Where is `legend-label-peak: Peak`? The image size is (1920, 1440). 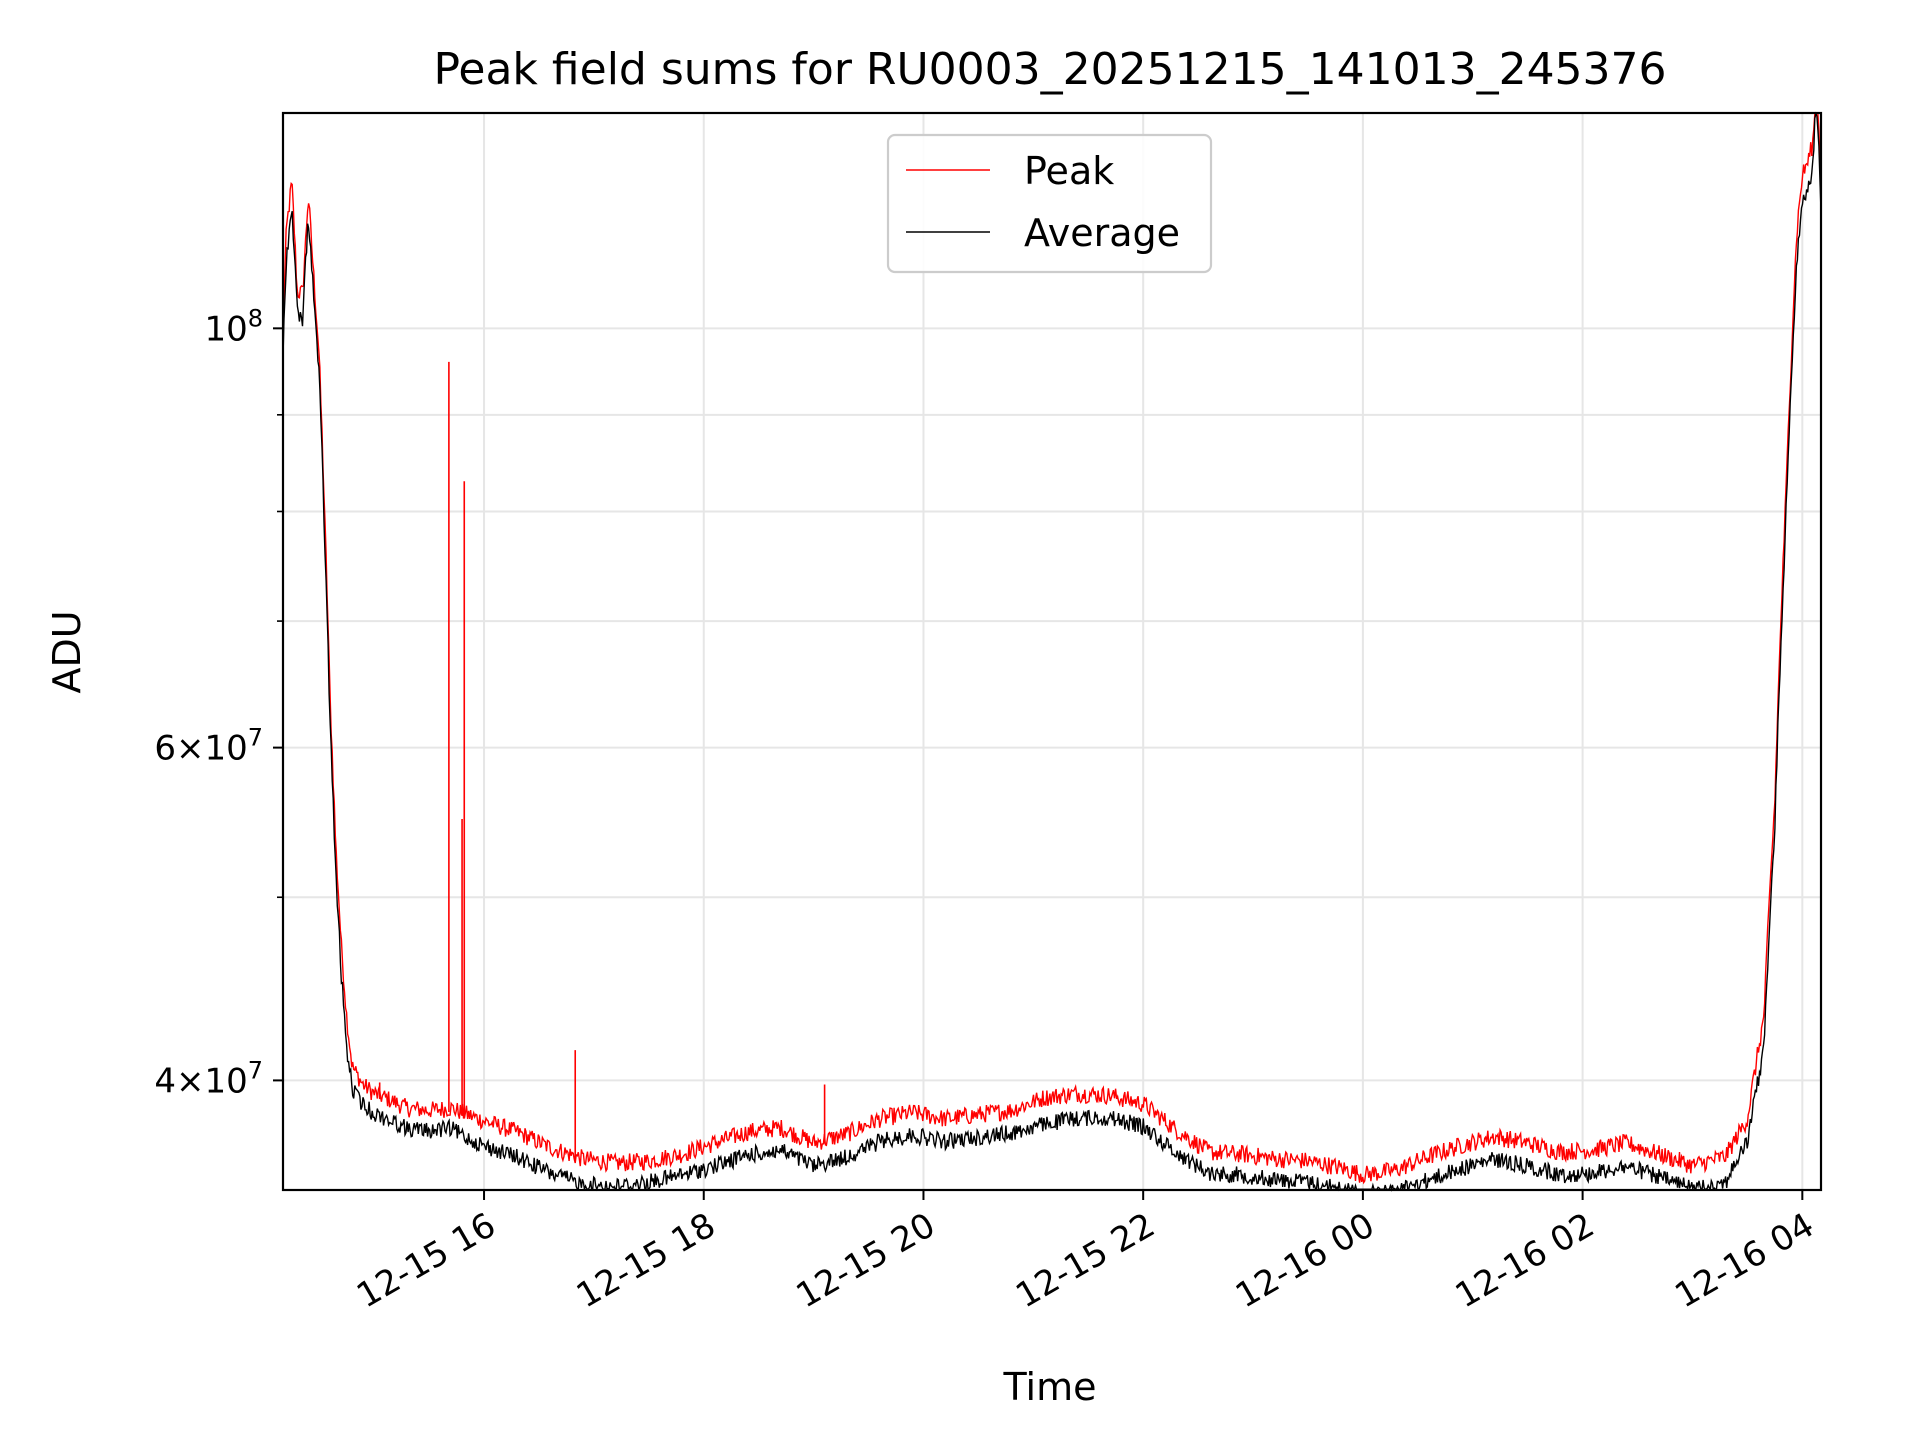
legend-label-peak: Peak is located at coordinates (1069, 171).